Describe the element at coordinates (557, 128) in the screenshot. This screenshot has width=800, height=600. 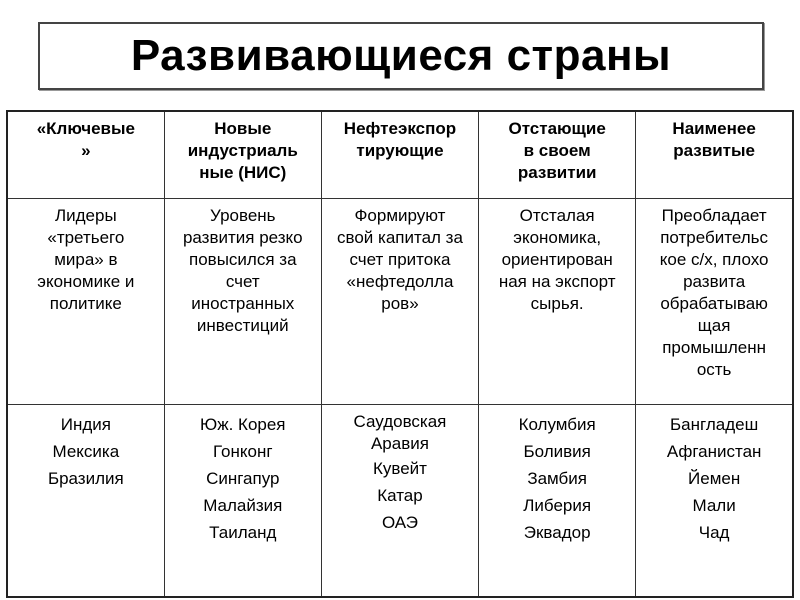
I see `header-cell-line: Отстающие` at that location.